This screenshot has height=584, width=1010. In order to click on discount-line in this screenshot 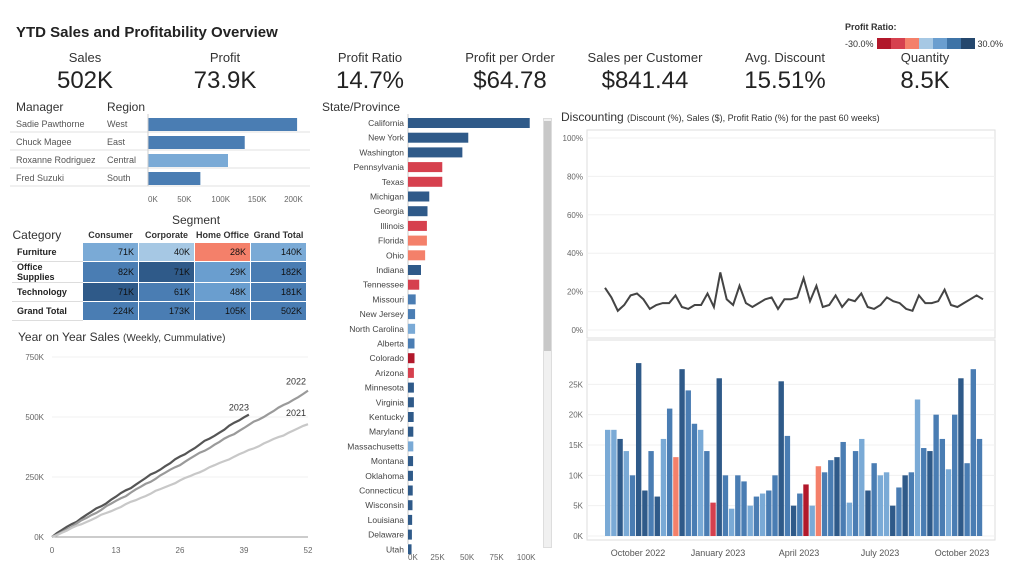, I will do `click(794, 292)`.